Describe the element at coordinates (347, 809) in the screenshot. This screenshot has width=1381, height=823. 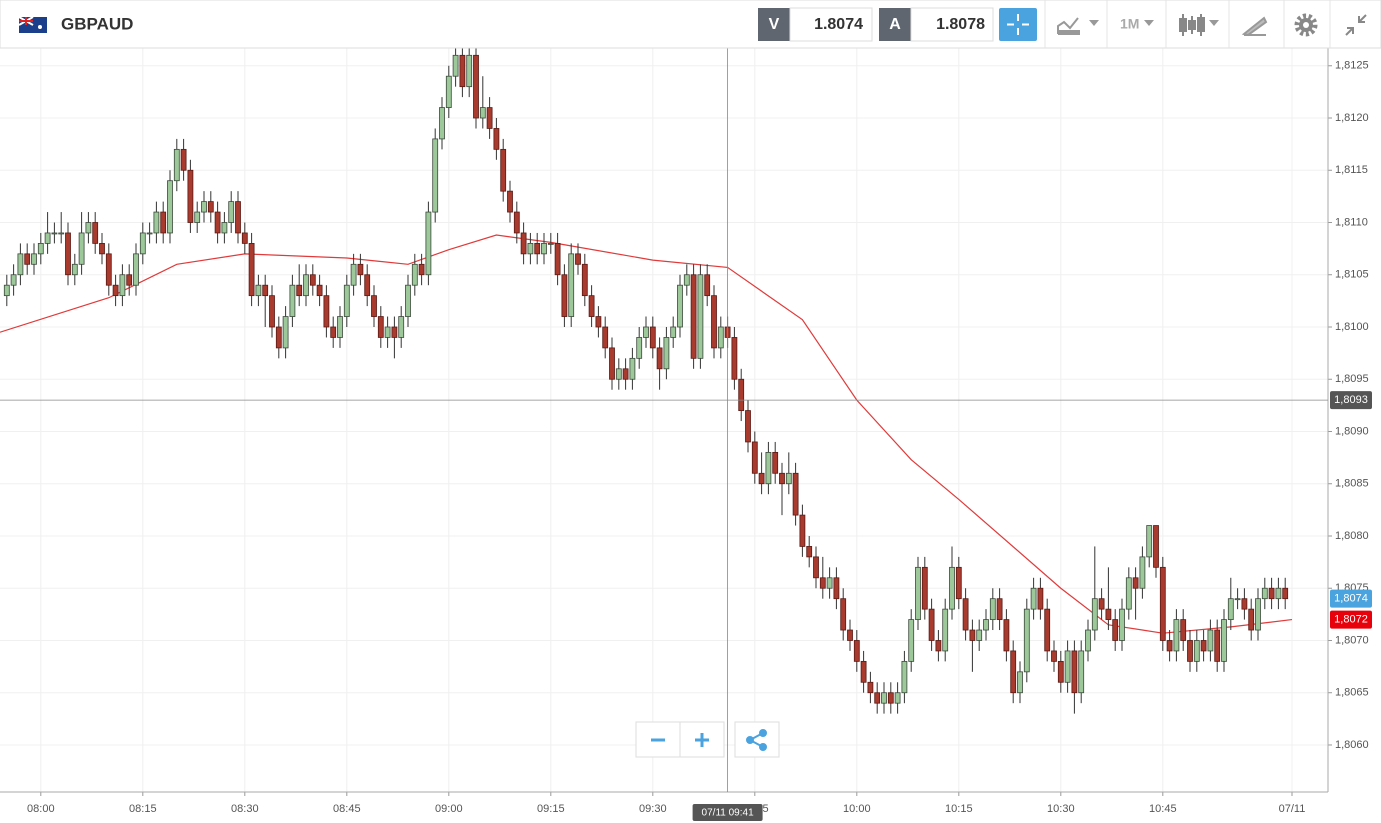
I see `x-tick-label: 08:45` at that location.